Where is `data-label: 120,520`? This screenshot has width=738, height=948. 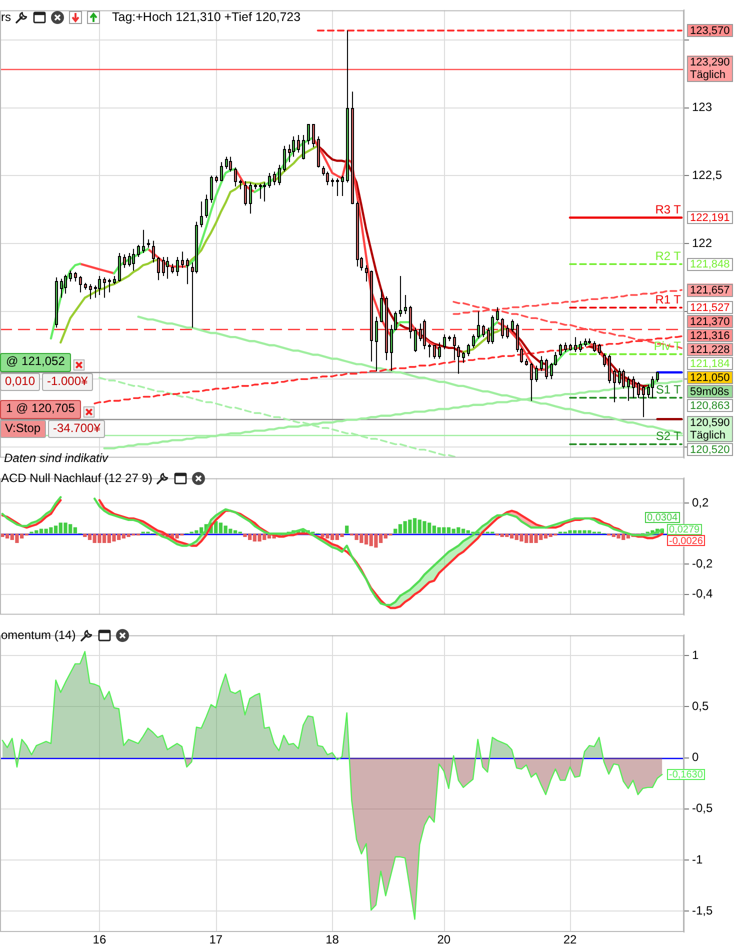 data-label: 120,520 is located at coordinates (710, 450).